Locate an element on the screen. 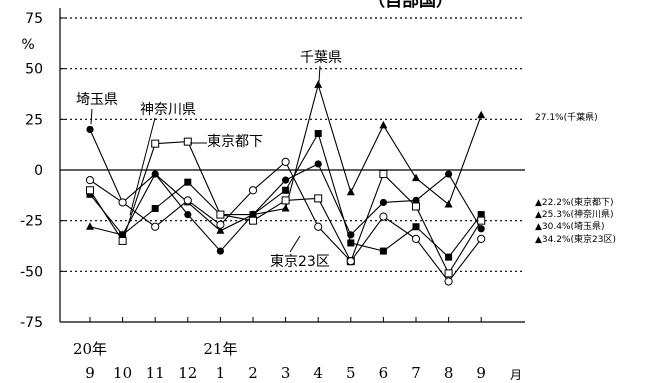 This screenshot has width=649, height=383. x-tick-label: 6 is located at coordinates (384, 373).